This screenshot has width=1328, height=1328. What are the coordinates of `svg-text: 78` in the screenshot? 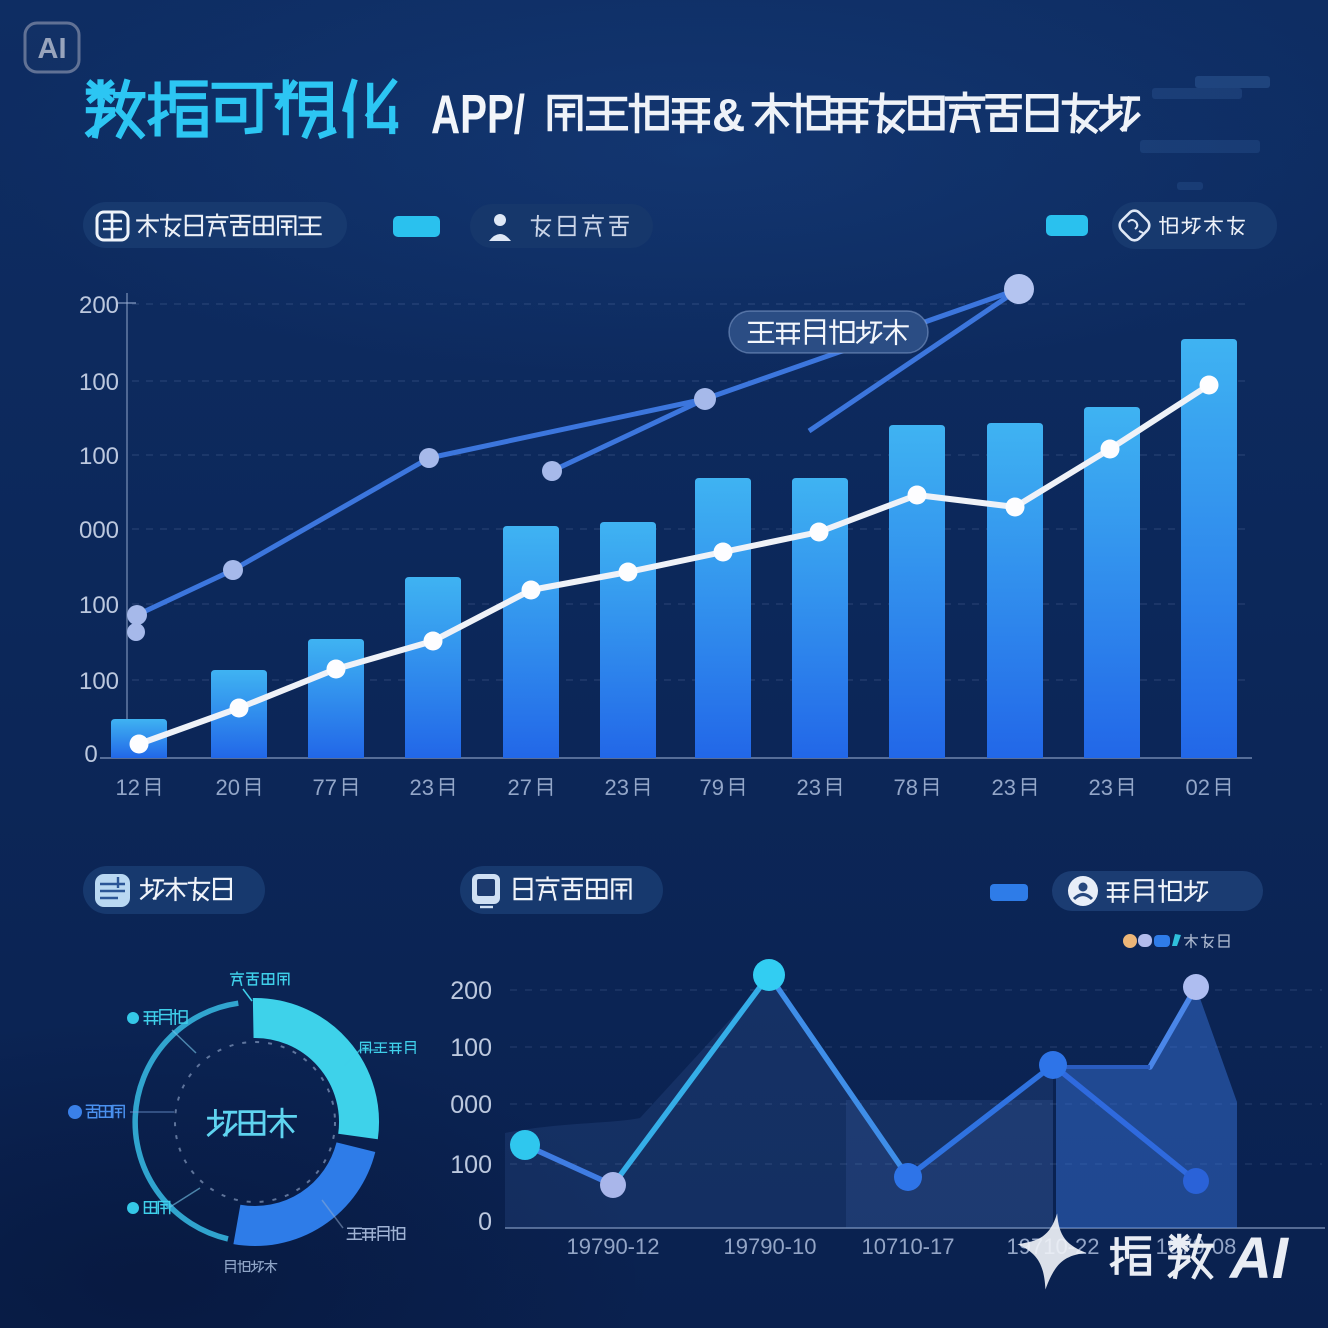 It's located at (906, 787).